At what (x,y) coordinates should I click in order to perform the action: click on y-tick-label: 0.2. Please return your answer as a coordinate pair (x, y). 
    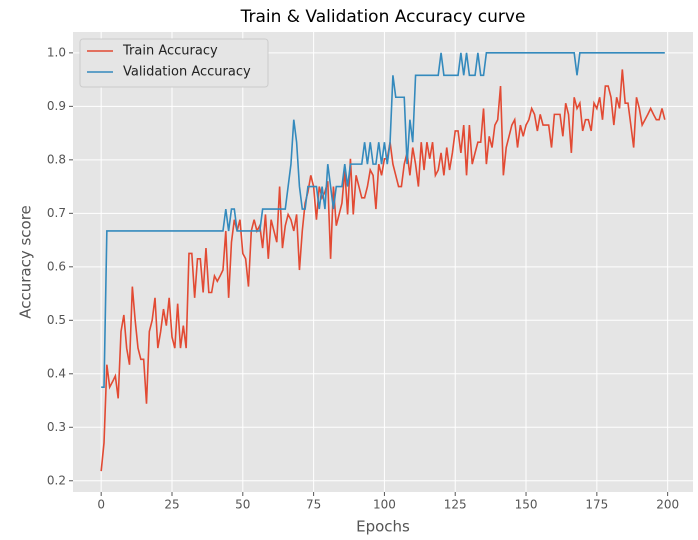
    Looking at the image, I should click on (56, 480).